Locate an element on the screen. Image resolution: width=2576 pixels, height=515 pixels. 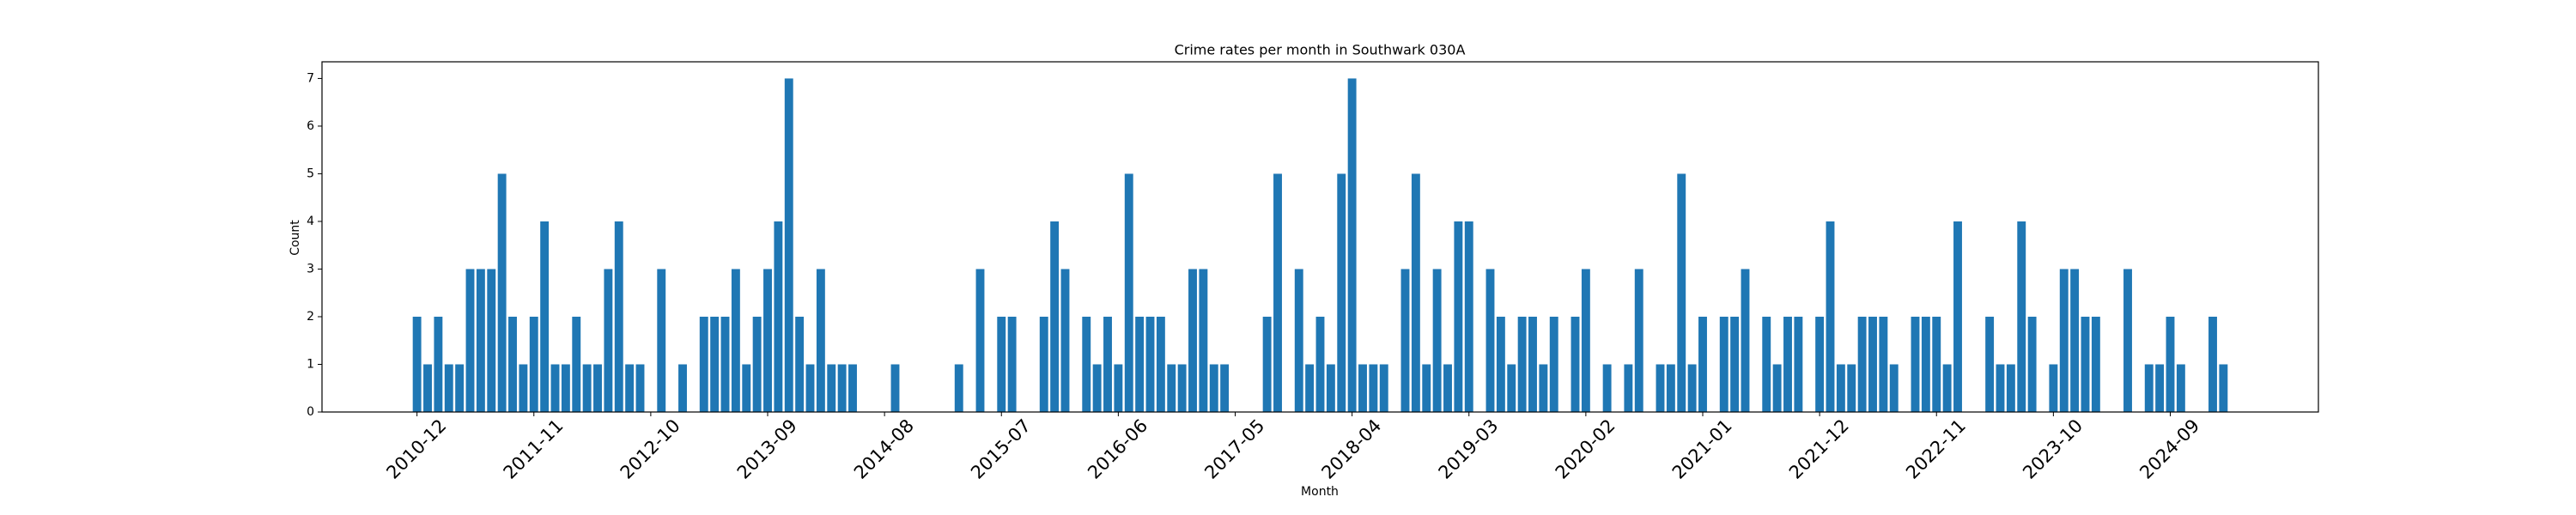
x-tick-label: 2020-02 is located at coordinates (1586, 449).